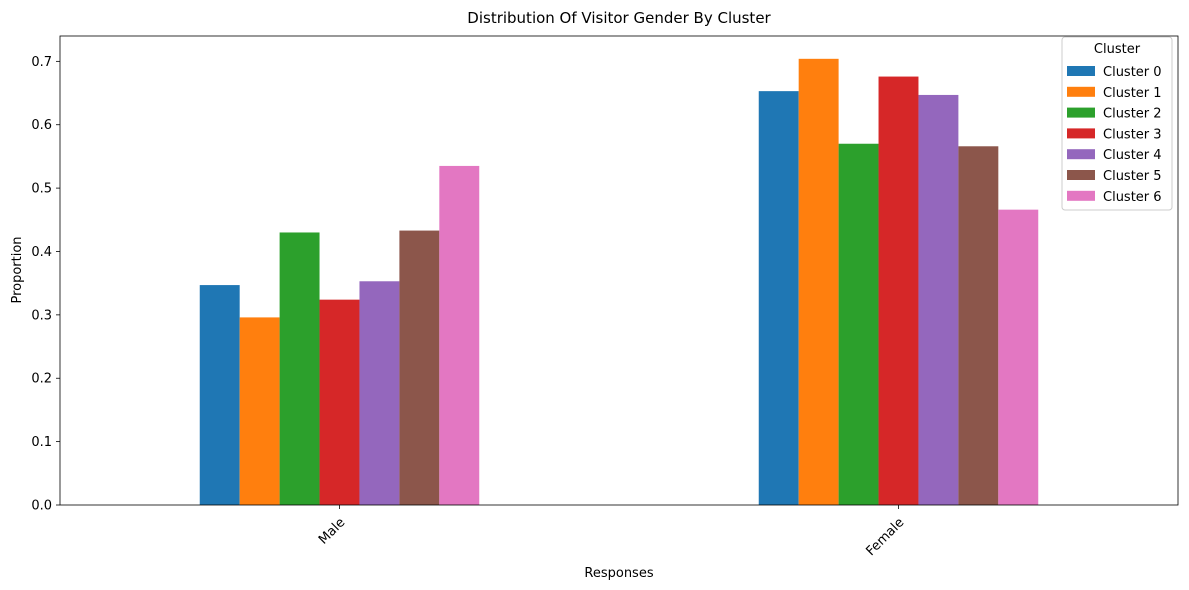 This screenshot has height=590, width=1189. Describe the element at coordinates (1132, 134) in the screenshot. I see `legend-entry-label: Cluster 3` at that location.